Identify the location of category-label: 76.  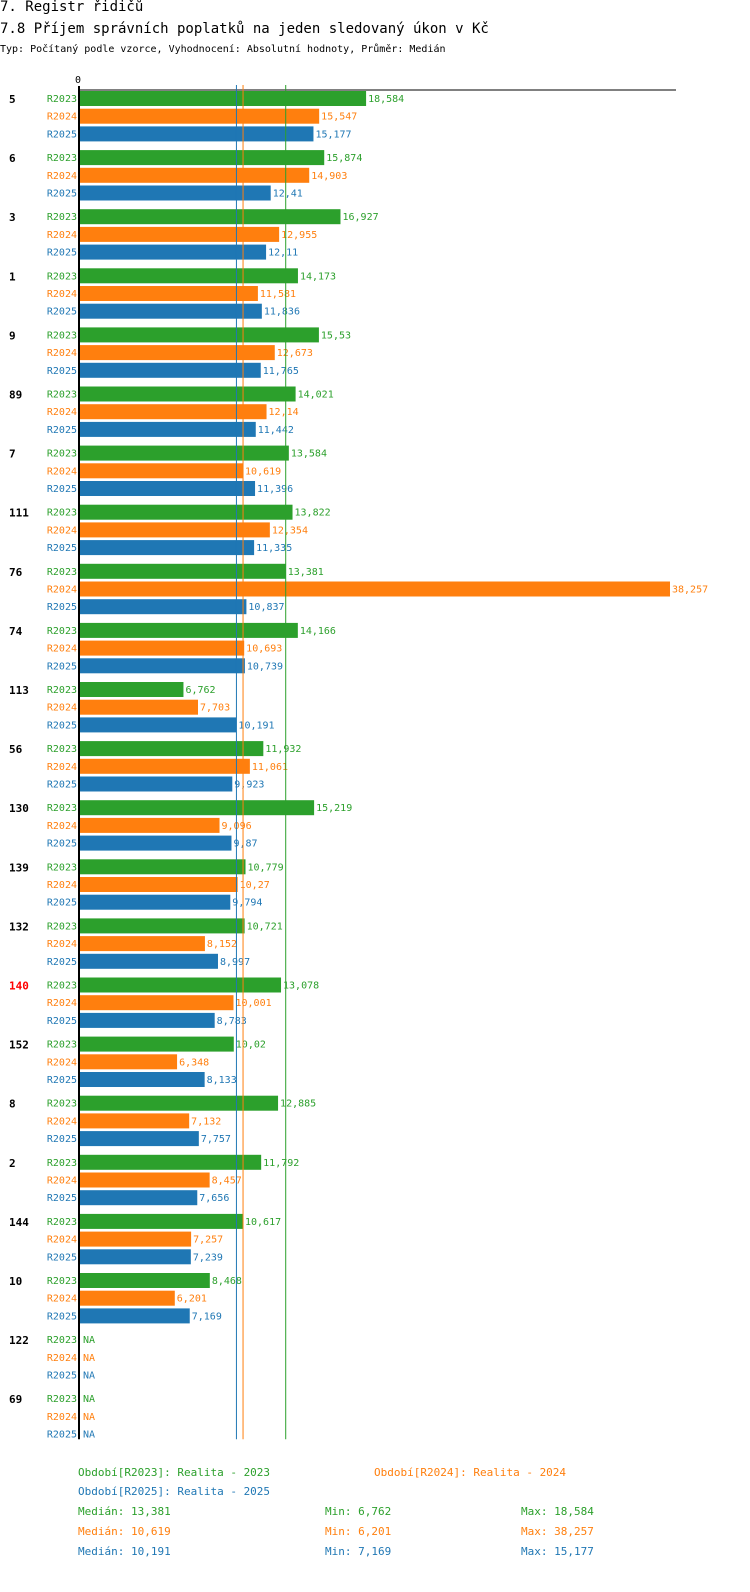
(16, 572).